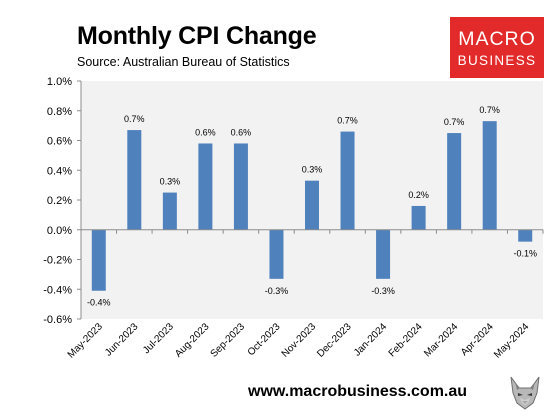  Describe the element at coordinates (358, 391) in the screenshot. I see `website-url: www.macrobusiness.com.au` at that location.